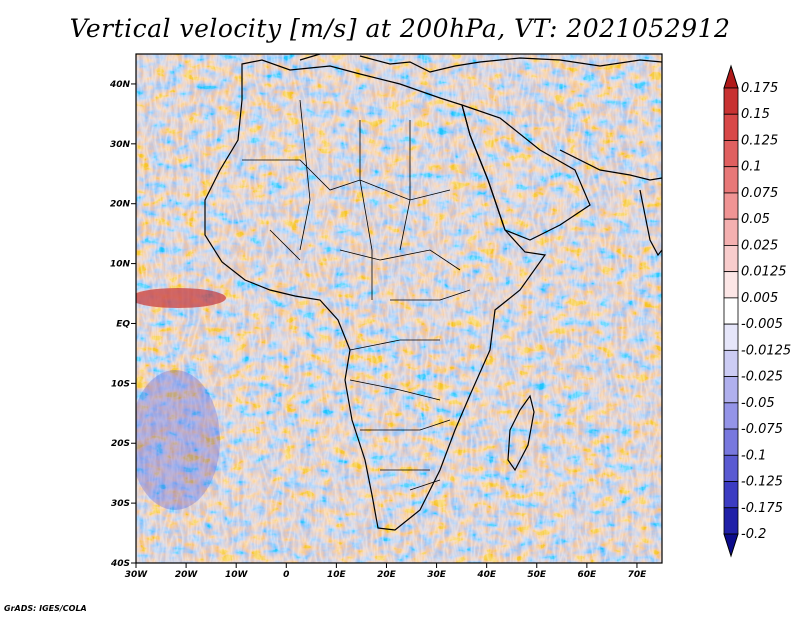 Image resolution: width=800 pixels, height=618 pixels. What do you see at coordinates (751, 167) in the screenshot?
I see `colorbar-level-label: 0.1` at bounding box center [751, 167].